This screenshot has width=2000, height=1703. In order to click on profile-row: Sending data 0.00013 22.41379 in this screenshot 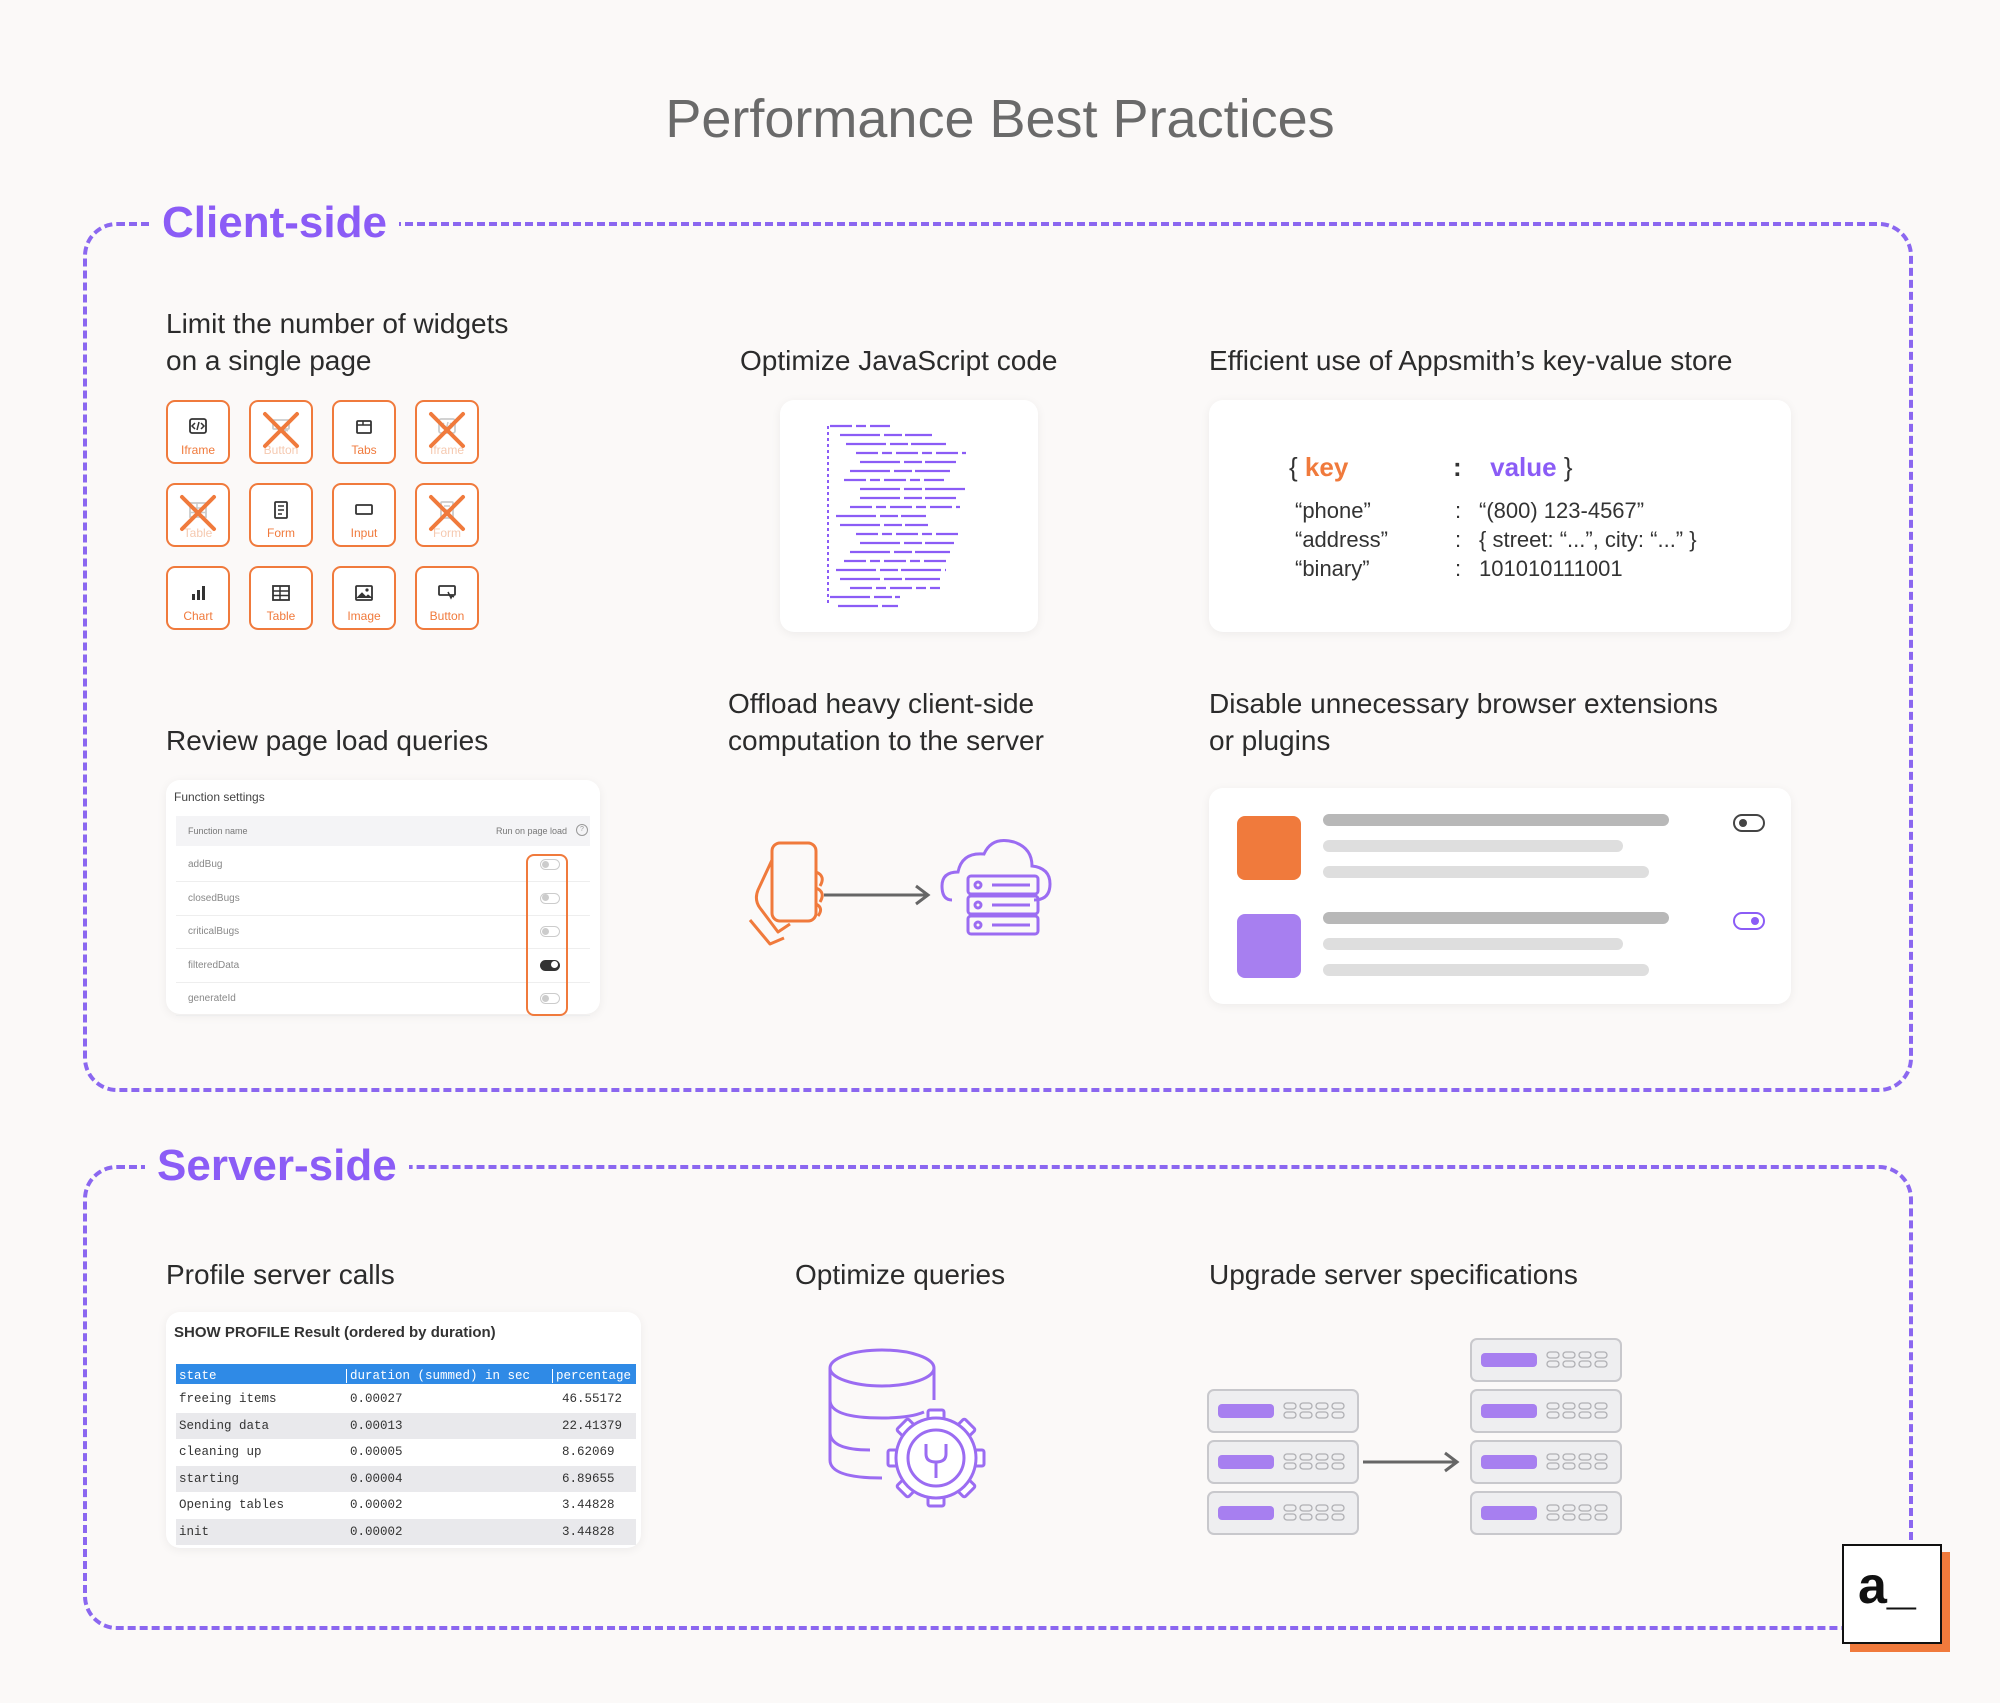, I will do `click(406, 1425)`.